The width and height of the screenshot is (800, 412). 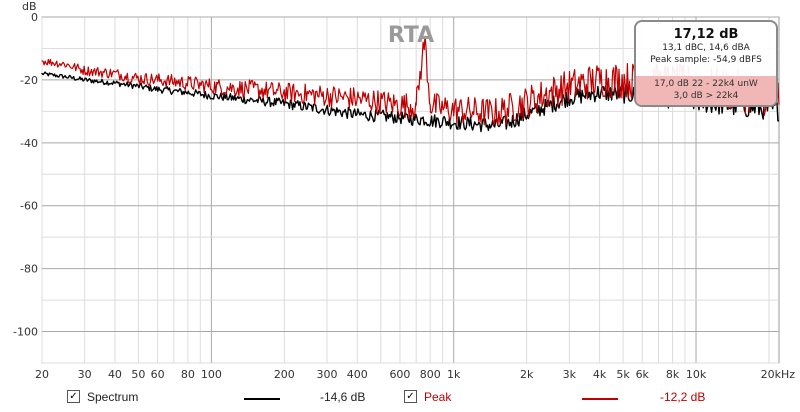 I want to click on peak-line-swatch, so click(x=600, y=399).